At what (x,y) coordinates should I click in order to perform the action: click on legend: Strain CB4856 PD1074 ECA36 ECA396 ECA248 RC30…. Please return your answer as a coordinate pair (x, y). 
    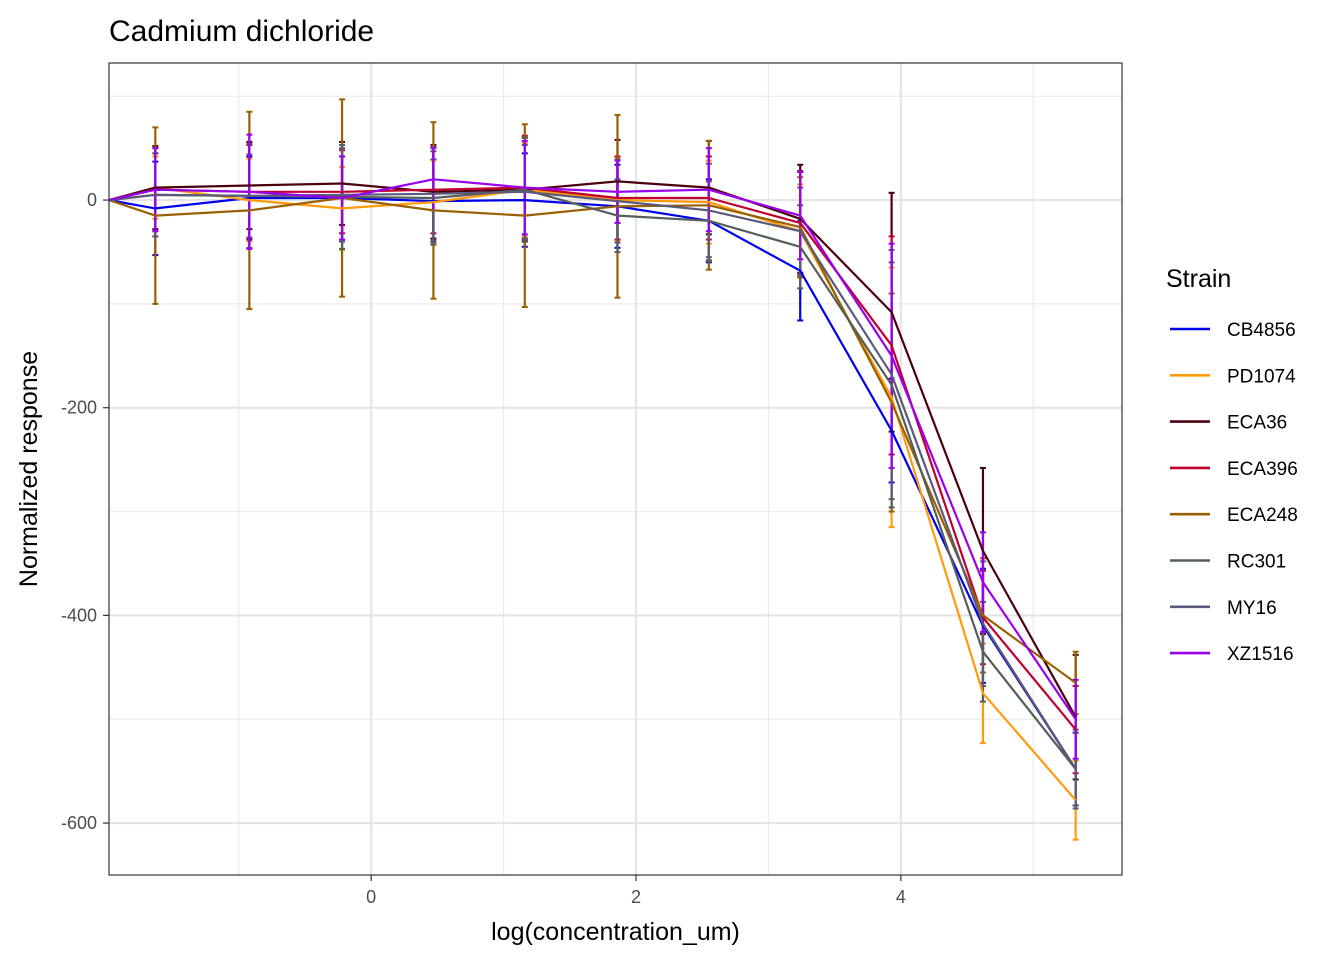
    Looking at the image, I should click on (1232, 465).